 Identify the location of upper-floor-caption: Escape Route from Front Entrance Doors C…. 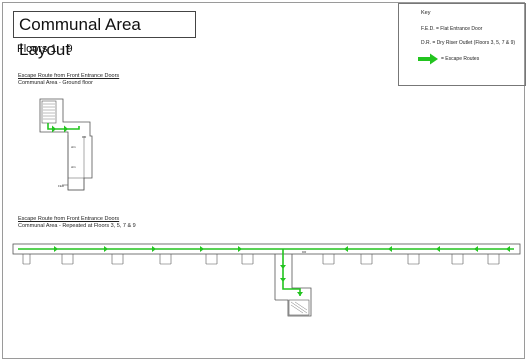
(77, 222).